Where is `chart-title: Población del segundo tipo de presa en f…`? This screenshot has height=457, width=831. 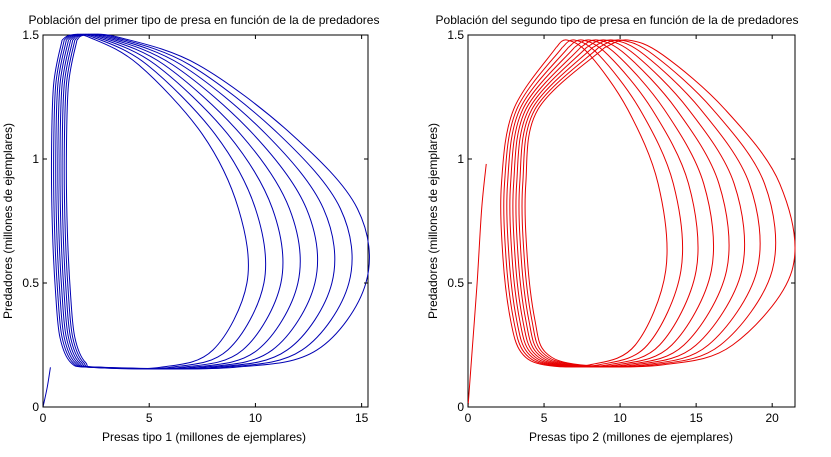 chart-title: Población del segundo tipo de presa en f… is located at coordinates (617, 20).